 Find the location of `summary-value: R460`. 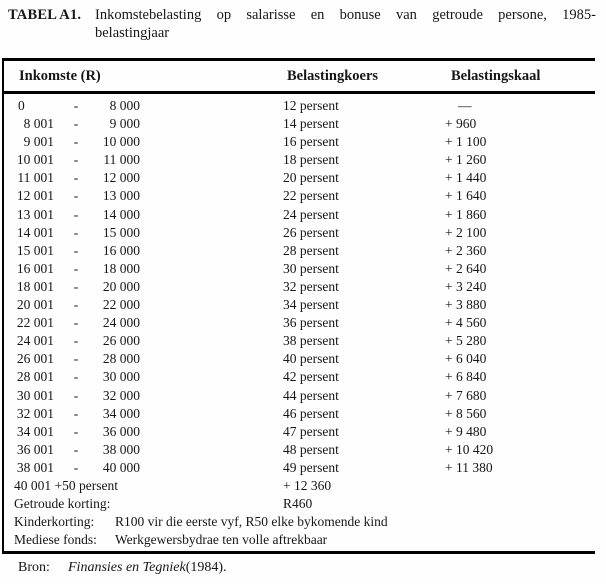

summary-value: R460 is located at coordinates (298, 504).